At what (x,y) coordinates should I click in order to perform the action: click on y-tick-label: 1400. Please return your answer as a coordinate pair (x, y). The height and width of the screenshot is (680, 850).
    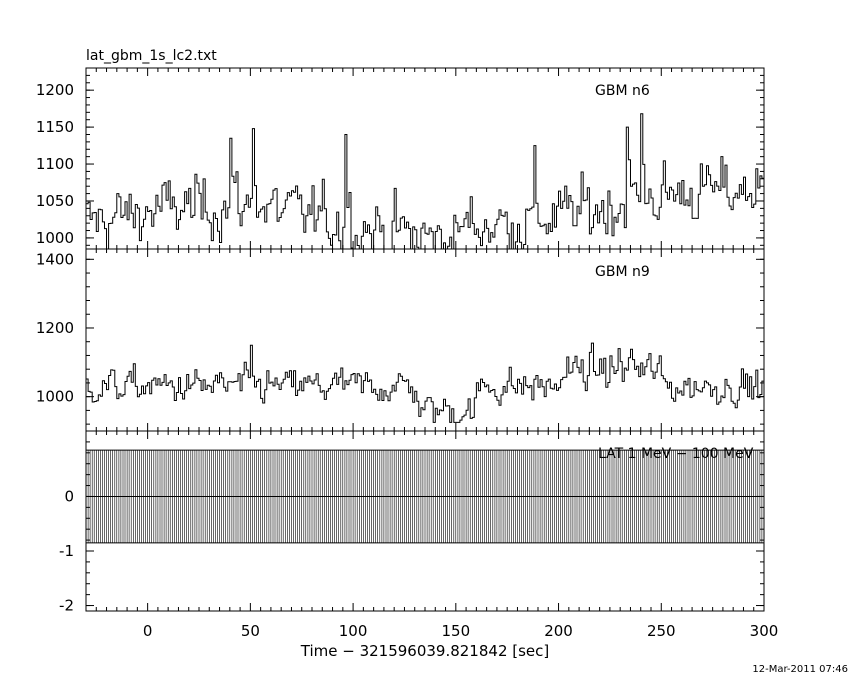
    Looking at the image, I should click on (55, 259).